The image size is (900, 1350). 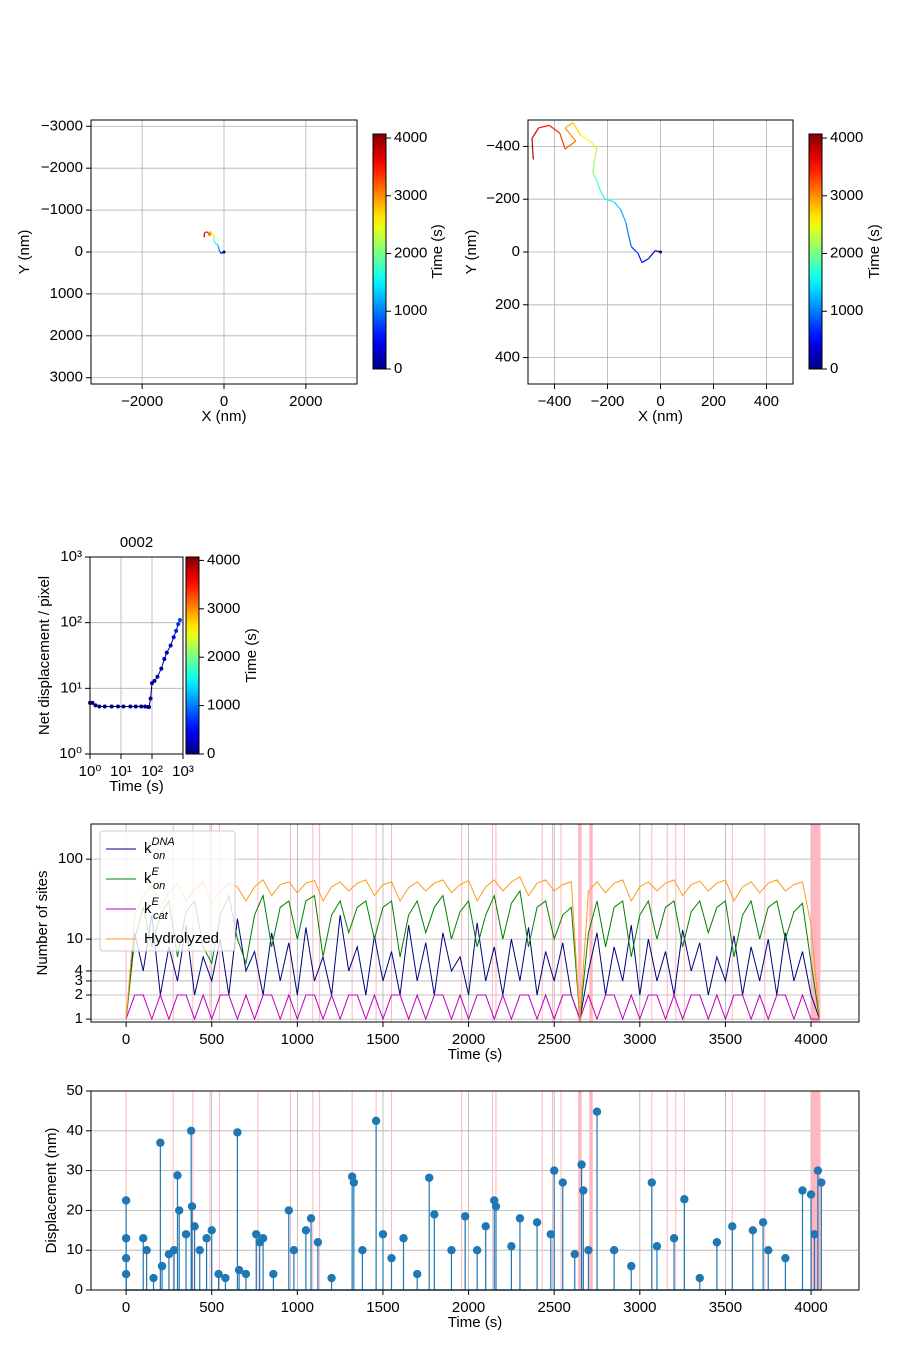 What do you see at coordinates (79, 980) in the screenshot?
I see `y-tick-label: 3` at bounding box center [79, 980].